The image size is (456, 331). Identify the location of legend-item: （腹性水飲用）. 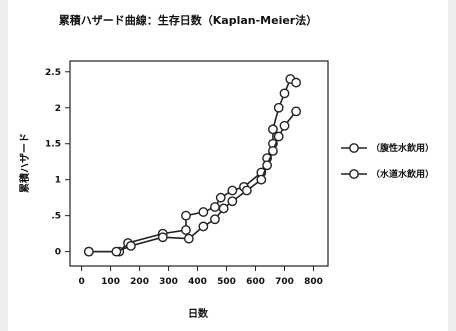
(387, 148).